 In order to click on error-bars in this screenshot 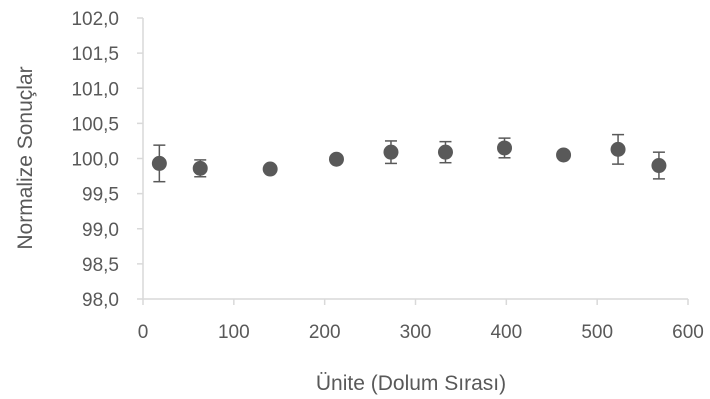, I will do `click(409, 158)`.